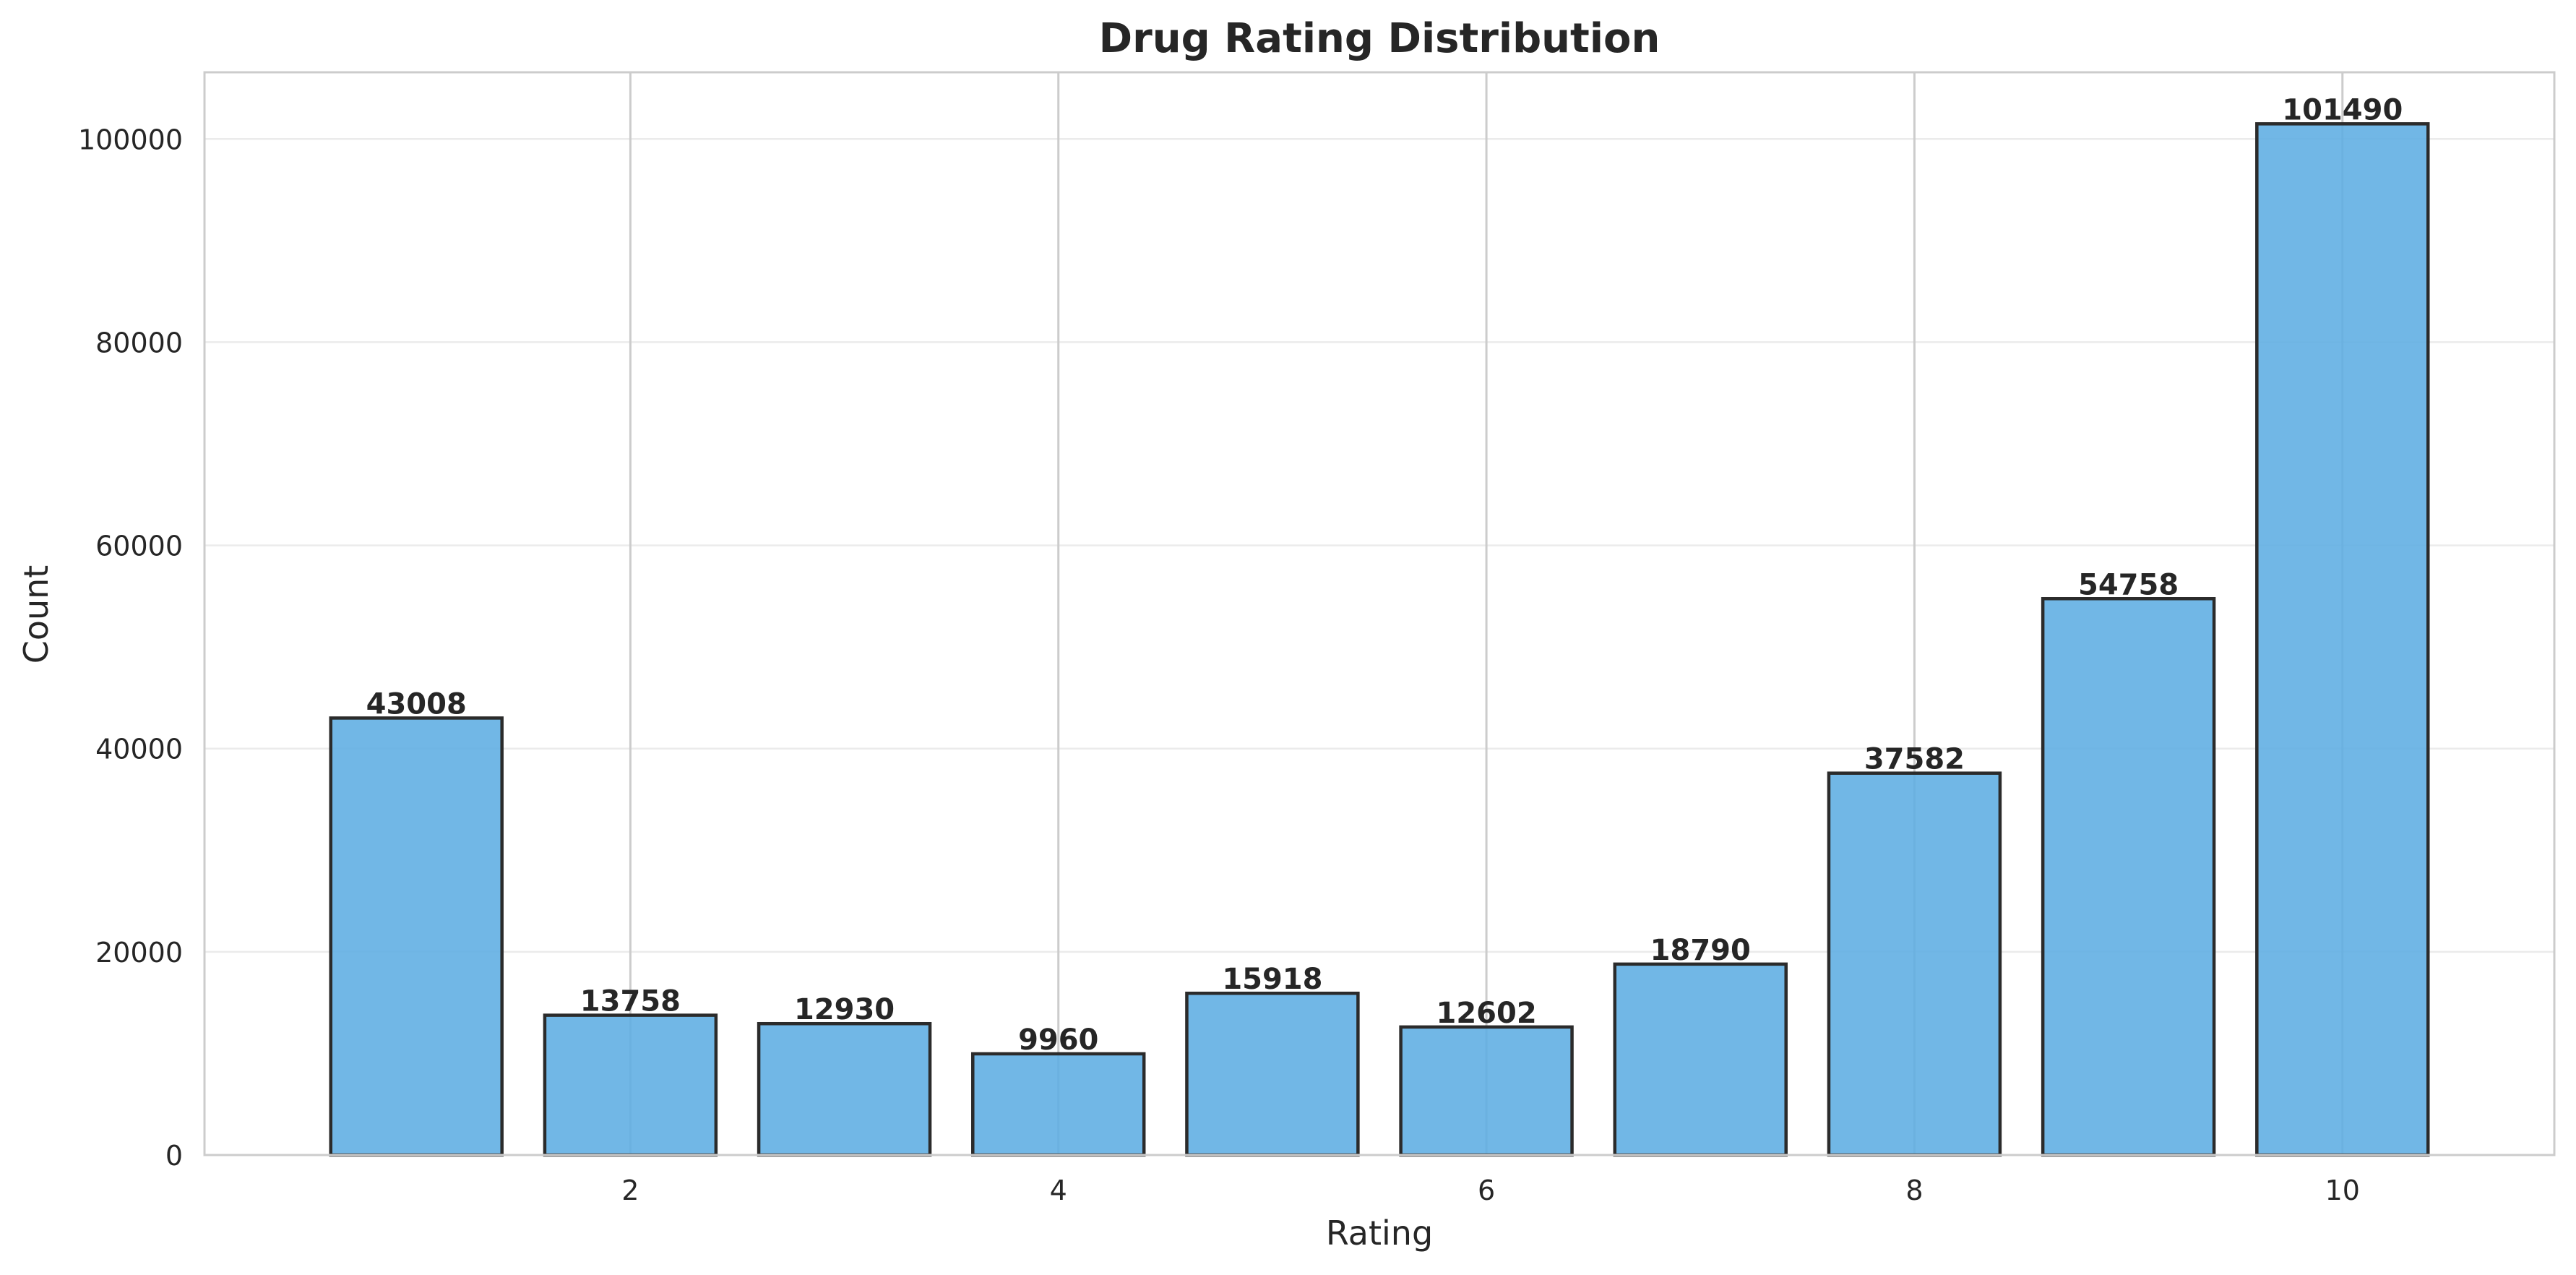 This screenshot has width=2576, height=1275. I want to click on data-label-rating-6: 12602, so click(1486, 1013).